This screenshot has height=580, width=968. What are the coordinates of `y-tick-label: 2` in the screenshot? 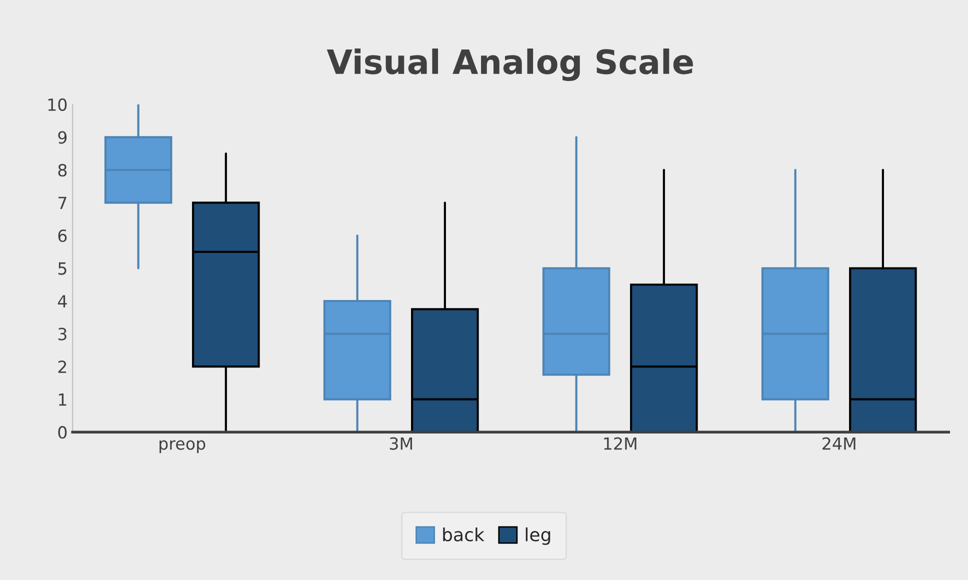 It's located at (62, 366).